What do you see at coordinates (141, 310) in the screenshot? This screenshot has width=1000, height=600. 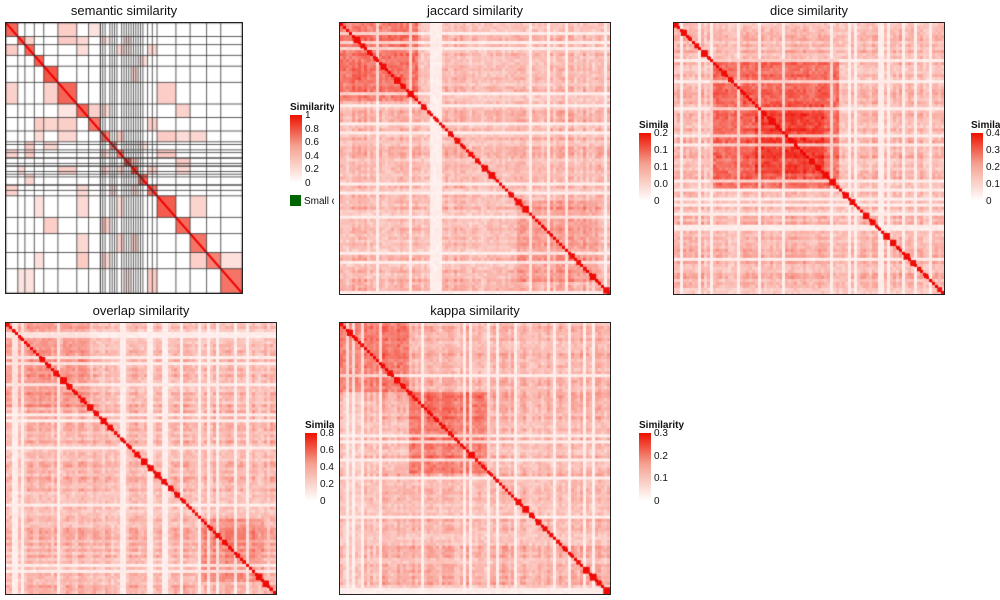 I see `chart-title: overlap similarity` at bounding box center [141, 310].